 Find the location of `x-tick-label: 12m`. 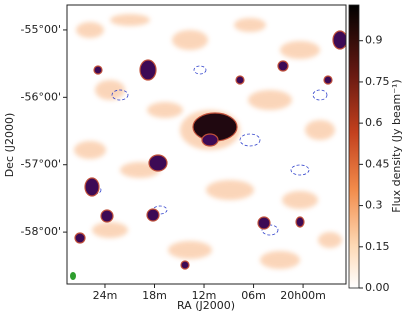

x-tick-label: 12m is located at coordinates (204, 295).